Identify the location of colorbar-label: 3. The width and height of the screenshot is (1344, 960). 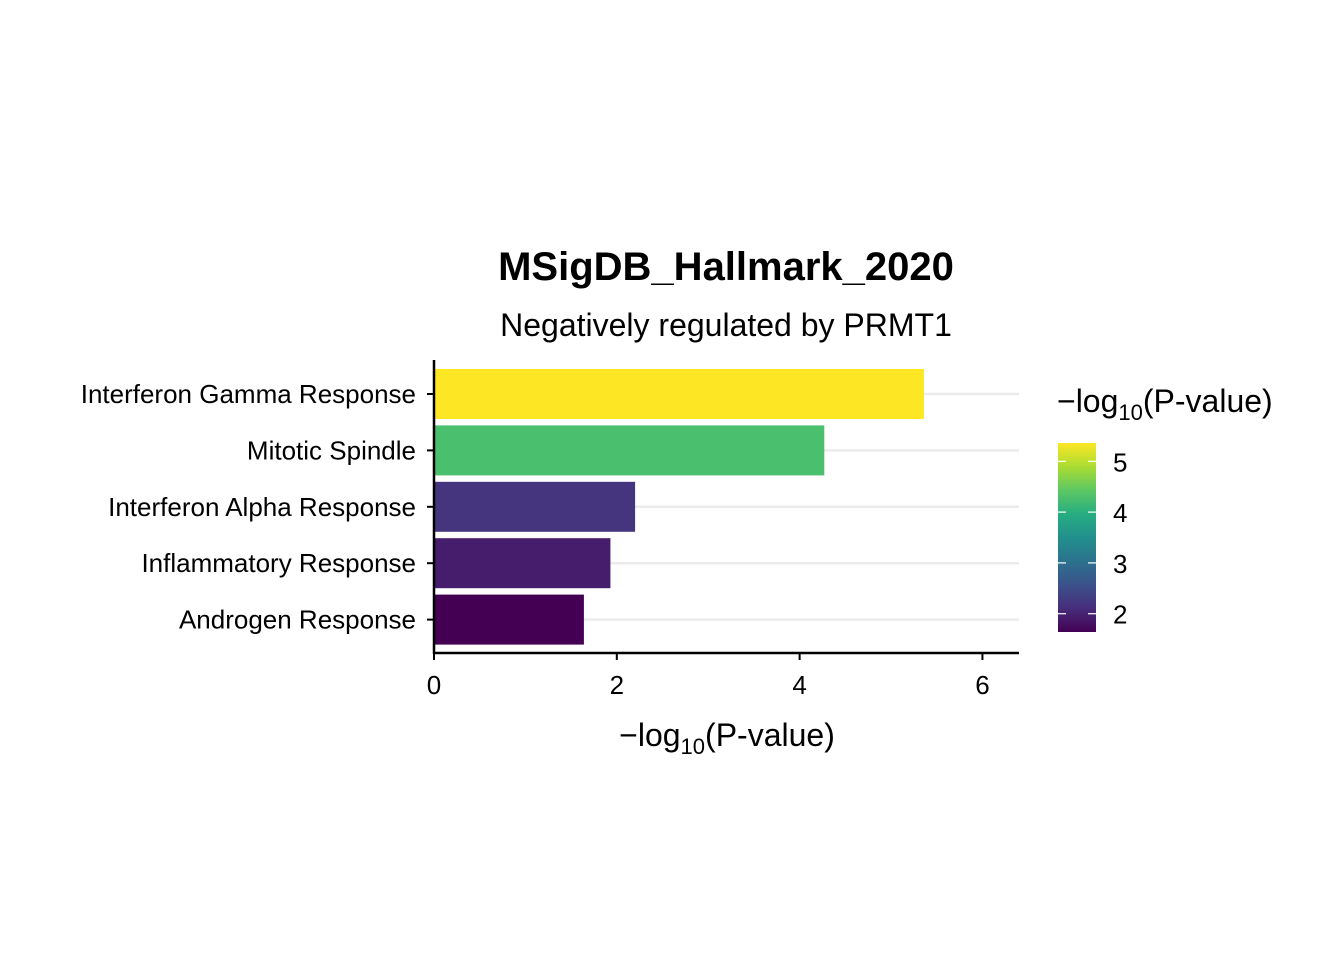
(1120, 564).